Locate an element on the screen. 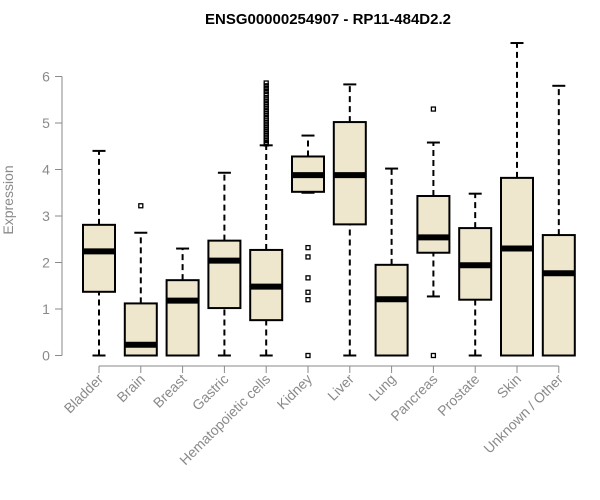  box-breast is located at coordinates (182, 302).